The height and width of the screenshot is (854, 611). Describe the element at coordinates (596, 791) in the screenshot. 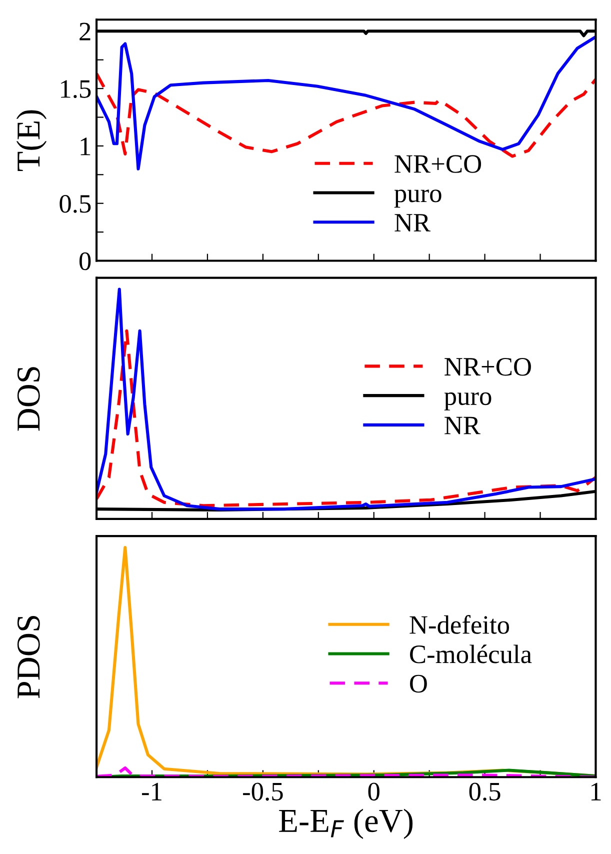

I see `x-tick-label: 1` at that location.